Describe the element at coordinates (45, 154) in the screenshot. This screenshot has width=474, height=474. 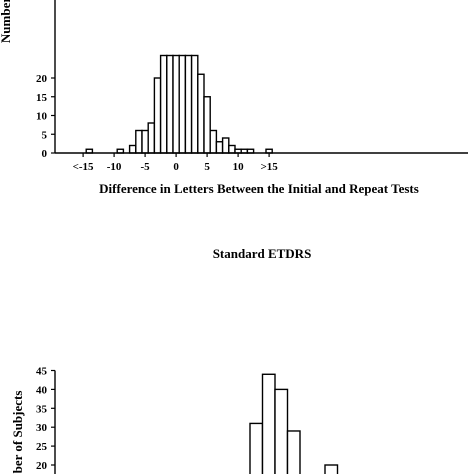
I see `top-y-tick-label: 0` at that location.